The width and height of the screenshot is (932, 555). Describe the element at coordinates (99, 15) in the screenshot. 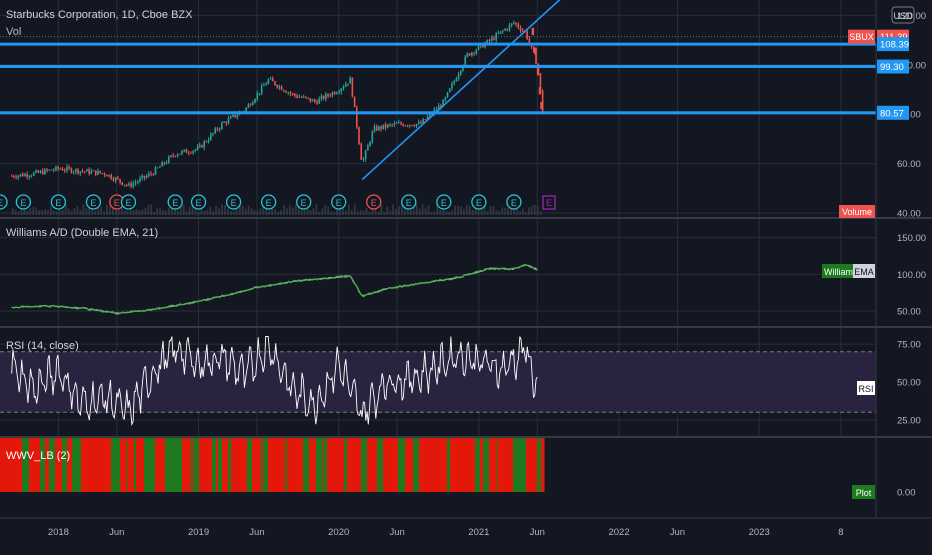

I see `chart-title: Starbucks Corporation, 1D, Cboe BZX` at that location.